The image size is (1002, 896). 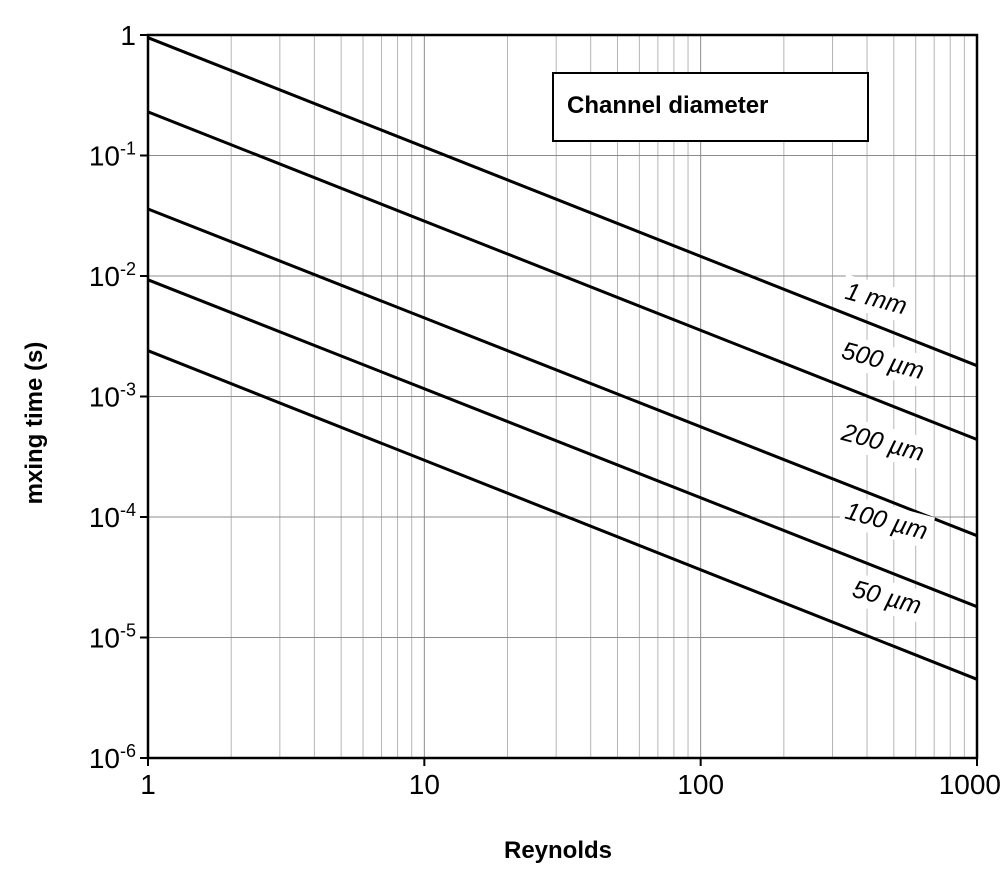 I want to click on y-tick-label: 10⁻³, so click(x=112, y=396).